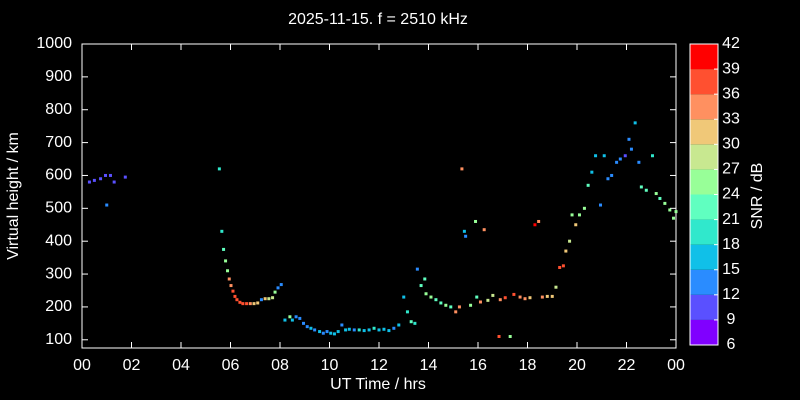  Describe the element at coordinates (731, 344) in the screenshot. I see `colorbar-tick-label: 6` at that location.